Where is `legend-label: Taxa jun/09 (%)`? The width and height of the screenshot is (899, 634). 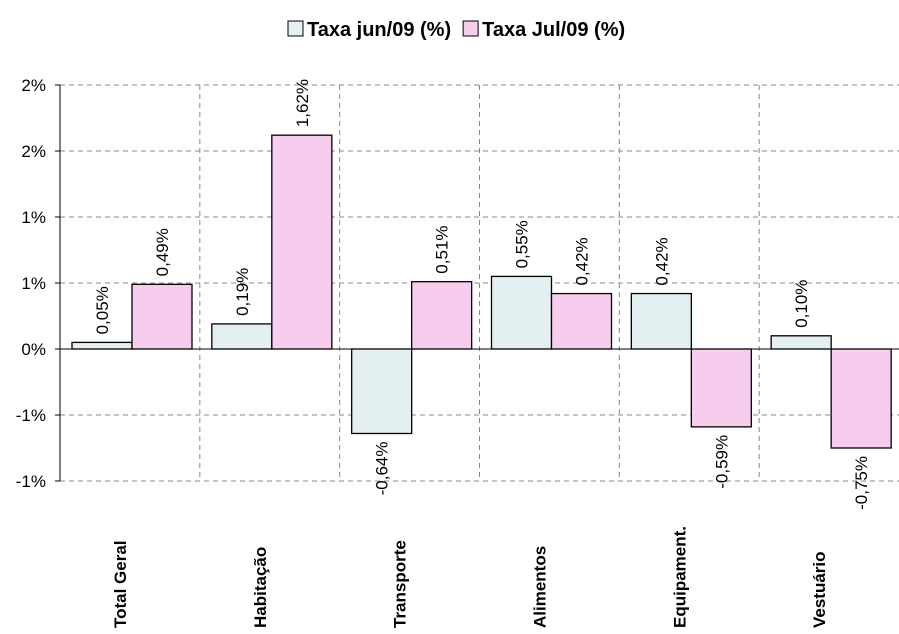 legend-label: Taxa jun/09 (%) is located at coordinates (379, 30).